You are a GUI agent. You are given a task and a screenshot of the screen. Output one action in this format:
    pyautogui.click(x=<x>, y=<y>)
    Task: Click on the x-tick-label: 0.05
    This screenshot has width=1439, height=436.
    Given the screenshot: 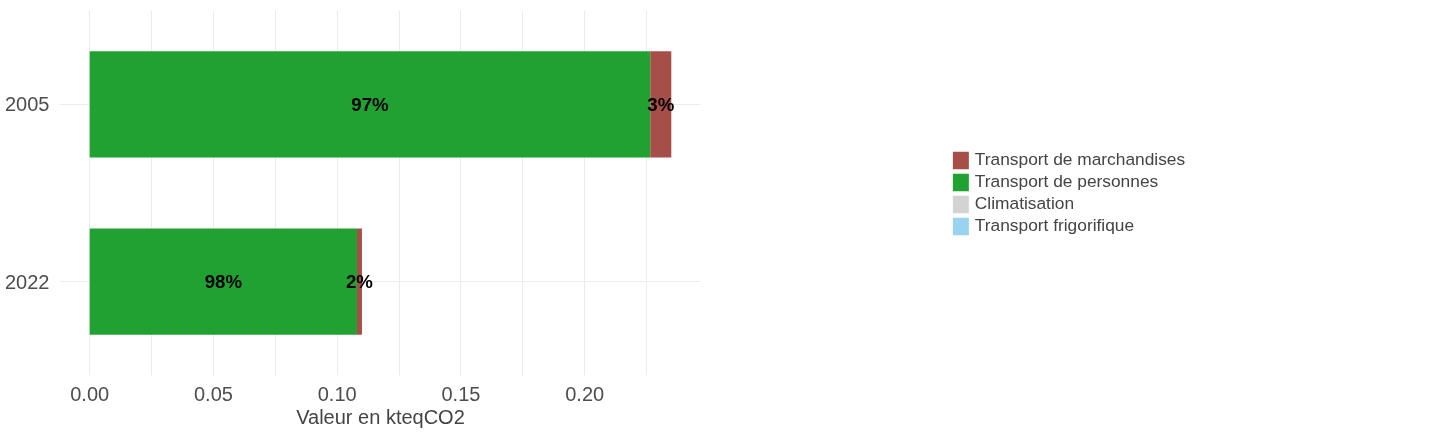 What is the action you would take?
    pyautogui.click(x=213, y=393)
    